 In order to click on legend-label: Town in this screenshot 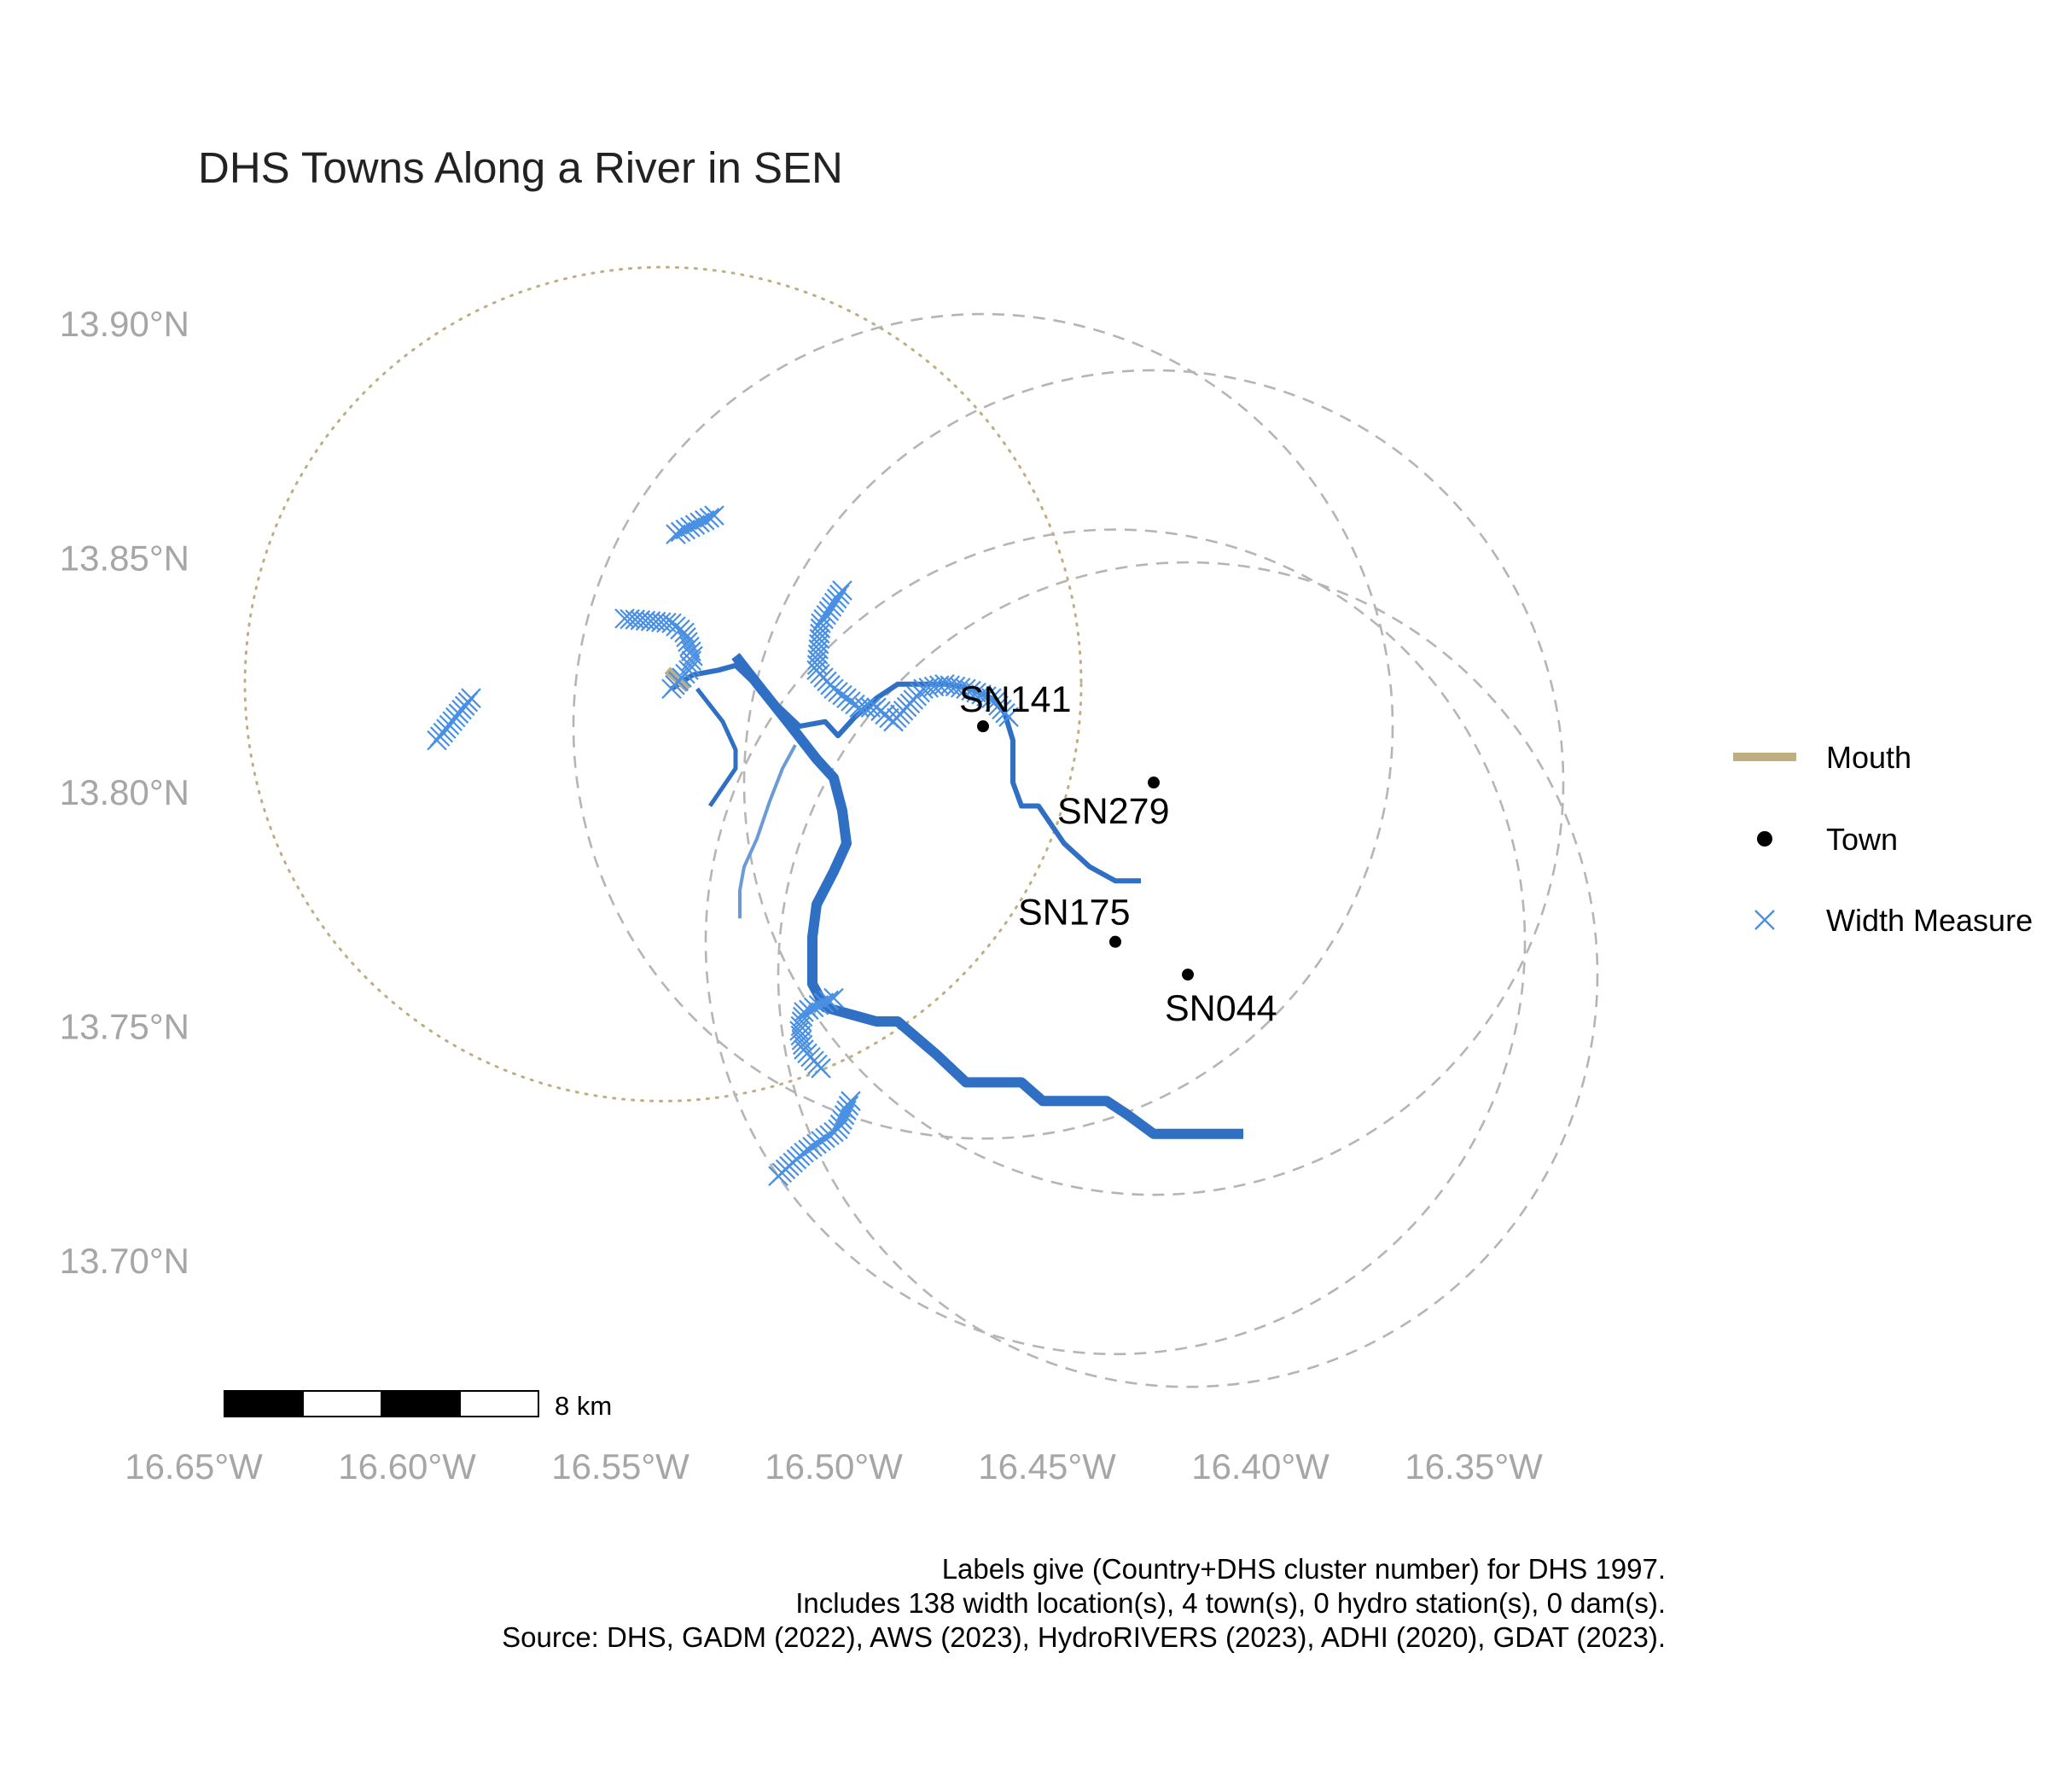, I will do `click(1862, 839)`.